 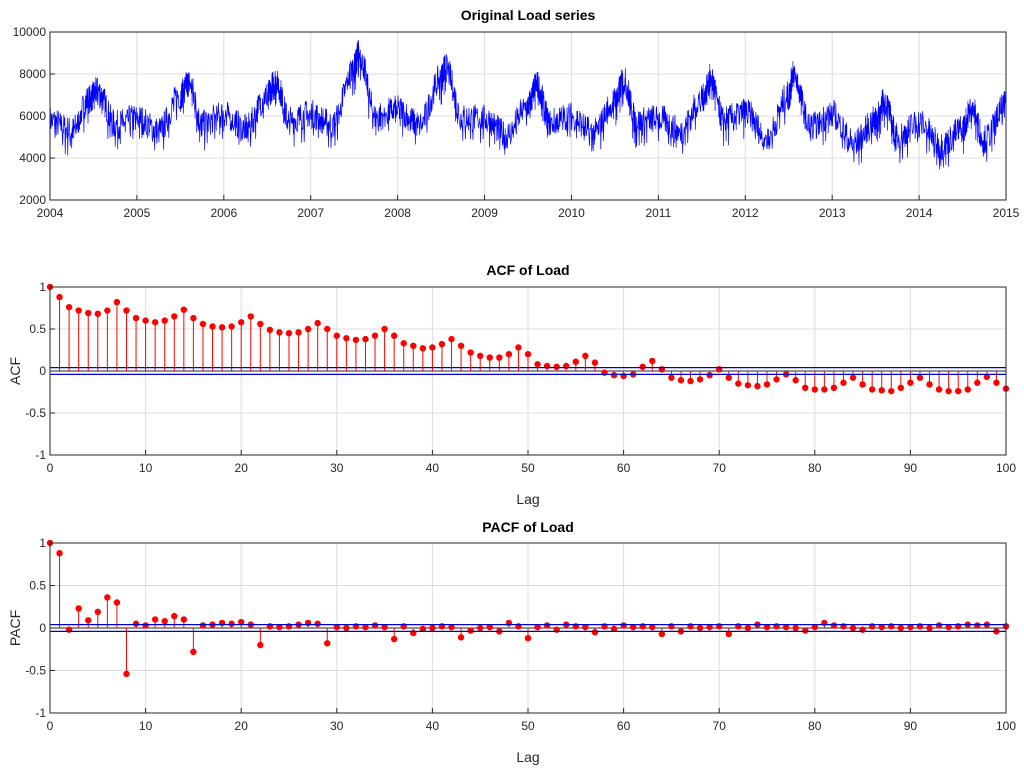 What do you see at coordinates (30, 32) in the screenshot?
I see `load-series-ytick-label: 10000` at bounding box center [30, 32].